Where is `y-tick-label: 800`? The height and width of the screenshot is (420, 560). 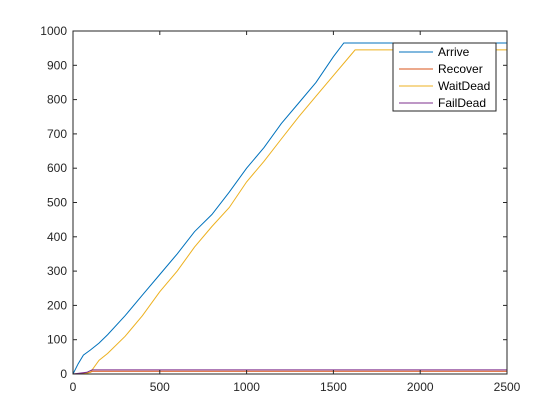
y-tick-label: 800 is located at coordinates (57, 100).